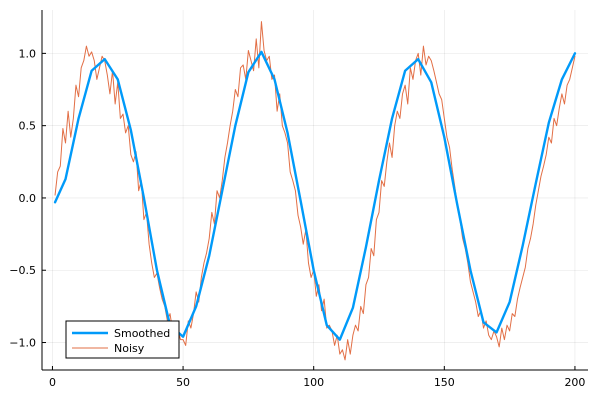 The width and height of the screenshot is (600, 400). What do you see at coordinates (574, 382) in the screenshot?
I see `x-tick-label: 200` at bounding box center [574, 382].